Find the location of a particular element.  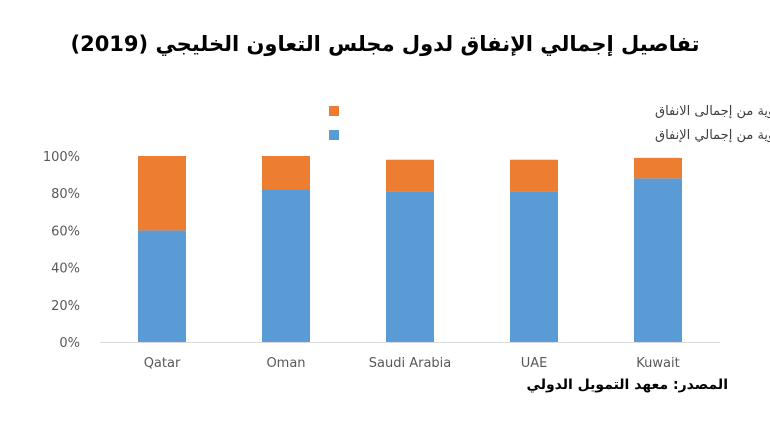

bar-segment-current-uae is located at coordinates (534, 266).